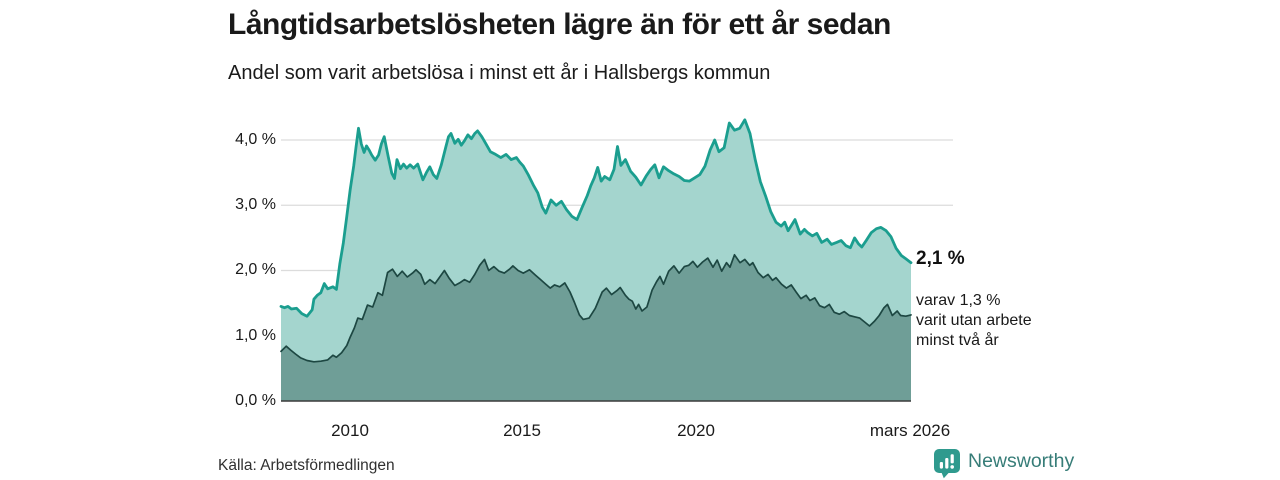 The image size is (1280, 480). Describe the element at coordinates (957, 340) in the screenshot. I see `annotation-line: minst två år` at that location.